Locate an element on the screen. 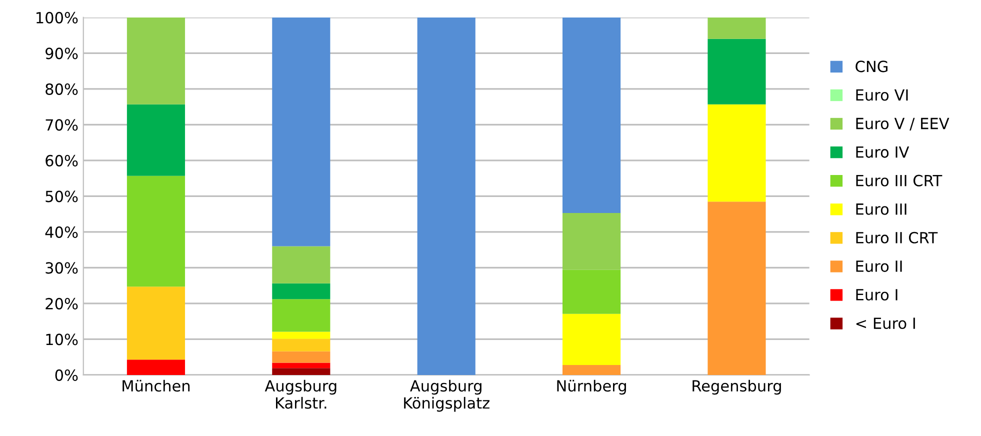  y-tick-label: 80% is located at coordinates (62, 89).